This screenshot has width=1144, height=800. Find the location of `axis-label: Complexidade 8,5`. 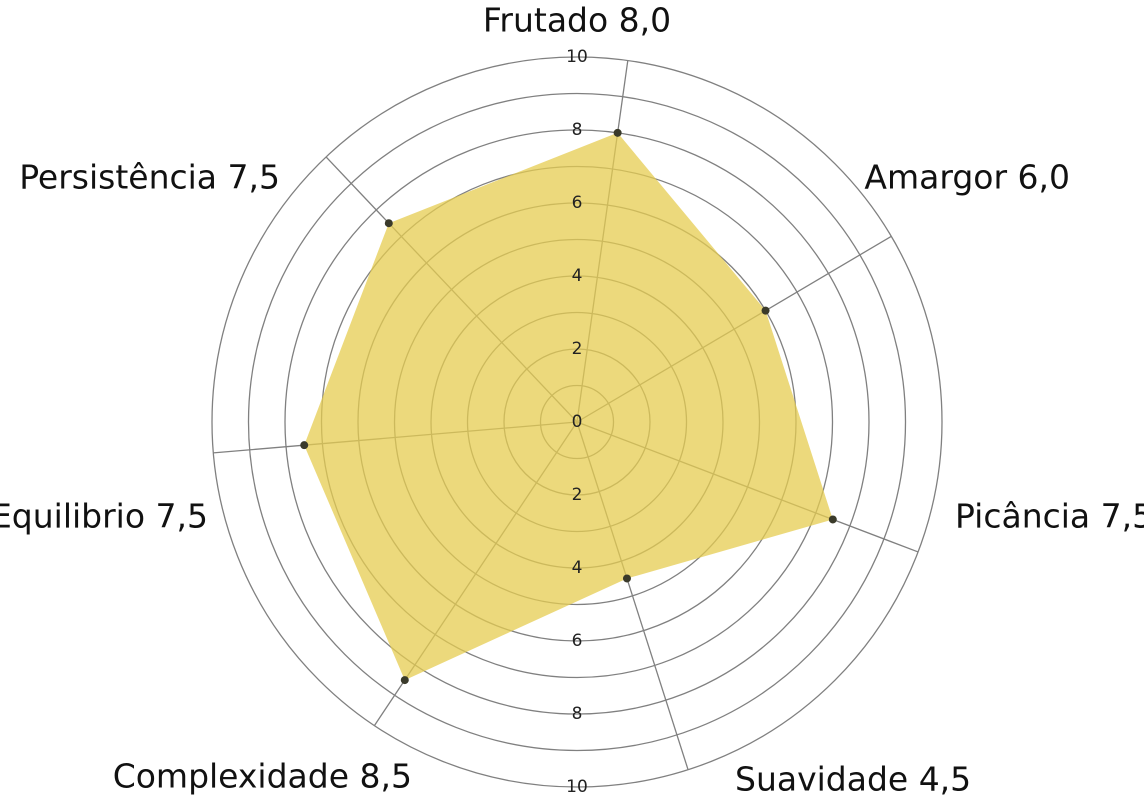

axis-label: Complexidade 8,5 is located at coordinates (262, 776).